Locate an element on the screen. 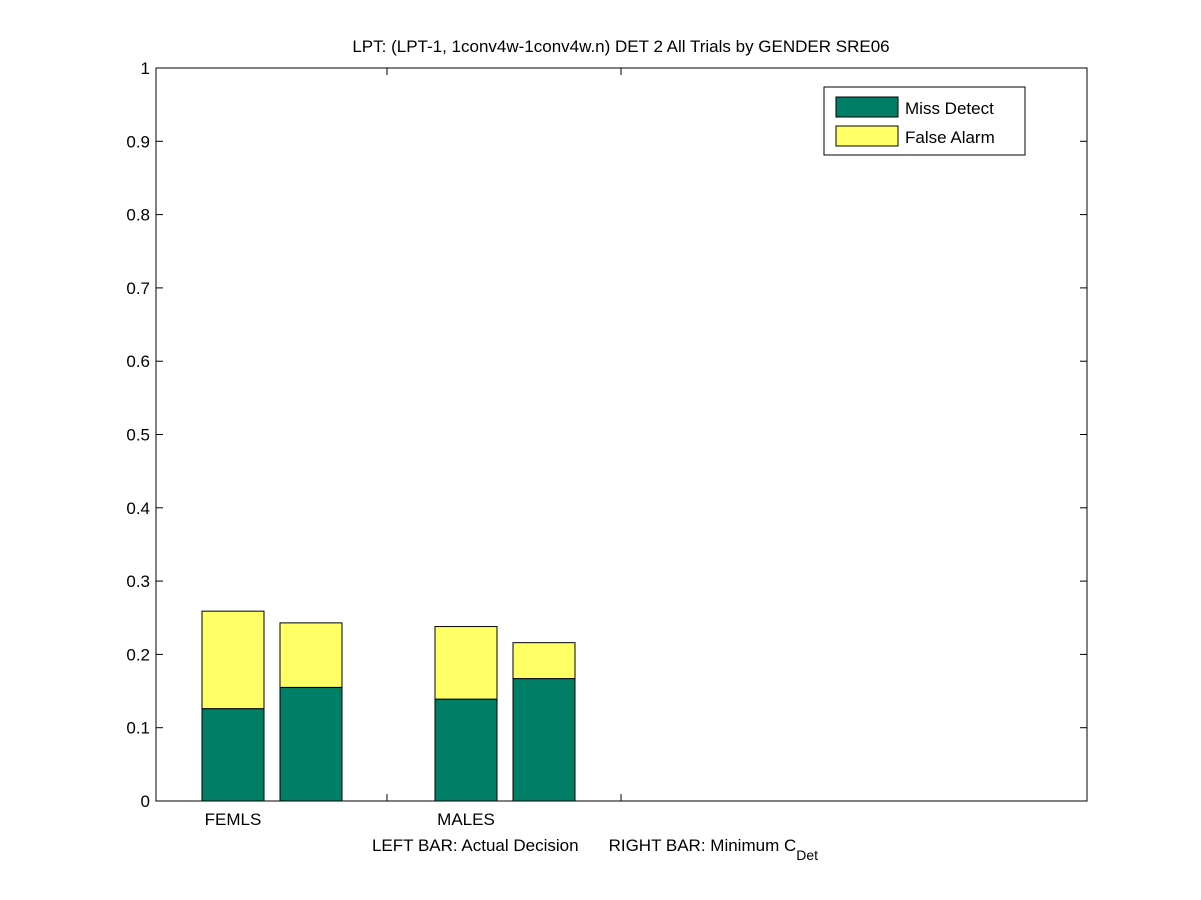 The image size is (1201, 900). y-tick-label: 0.7 is located at coordinates (138, 288).